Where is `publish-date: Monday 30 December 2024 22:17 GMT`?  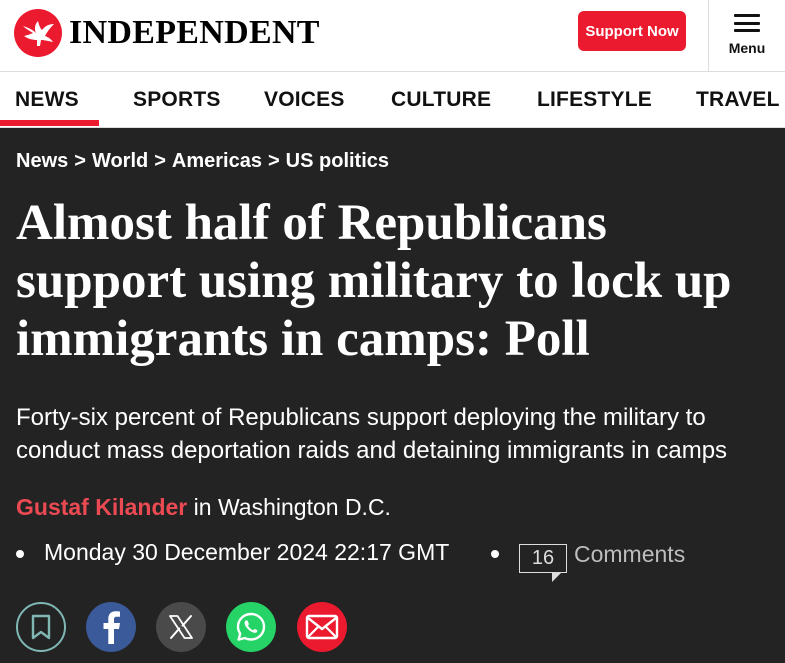 publish-date: Monday 30 December 2024 22:17 GMT is located at coordinates (247, 552).